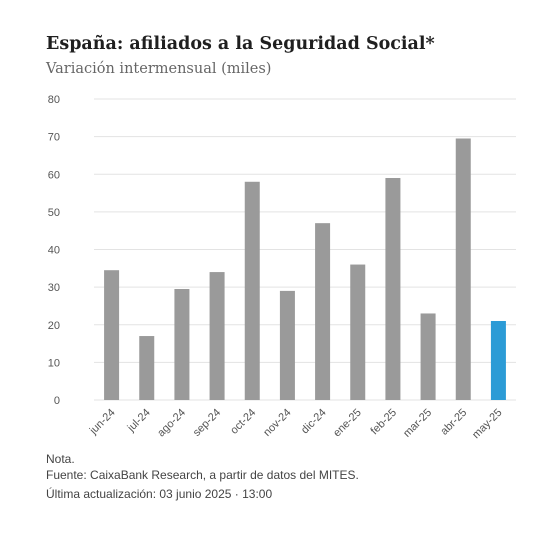  Describe the element at coordinates (243, 422) in the screenshot. I see `x-tick-label: oct-24` at that location.